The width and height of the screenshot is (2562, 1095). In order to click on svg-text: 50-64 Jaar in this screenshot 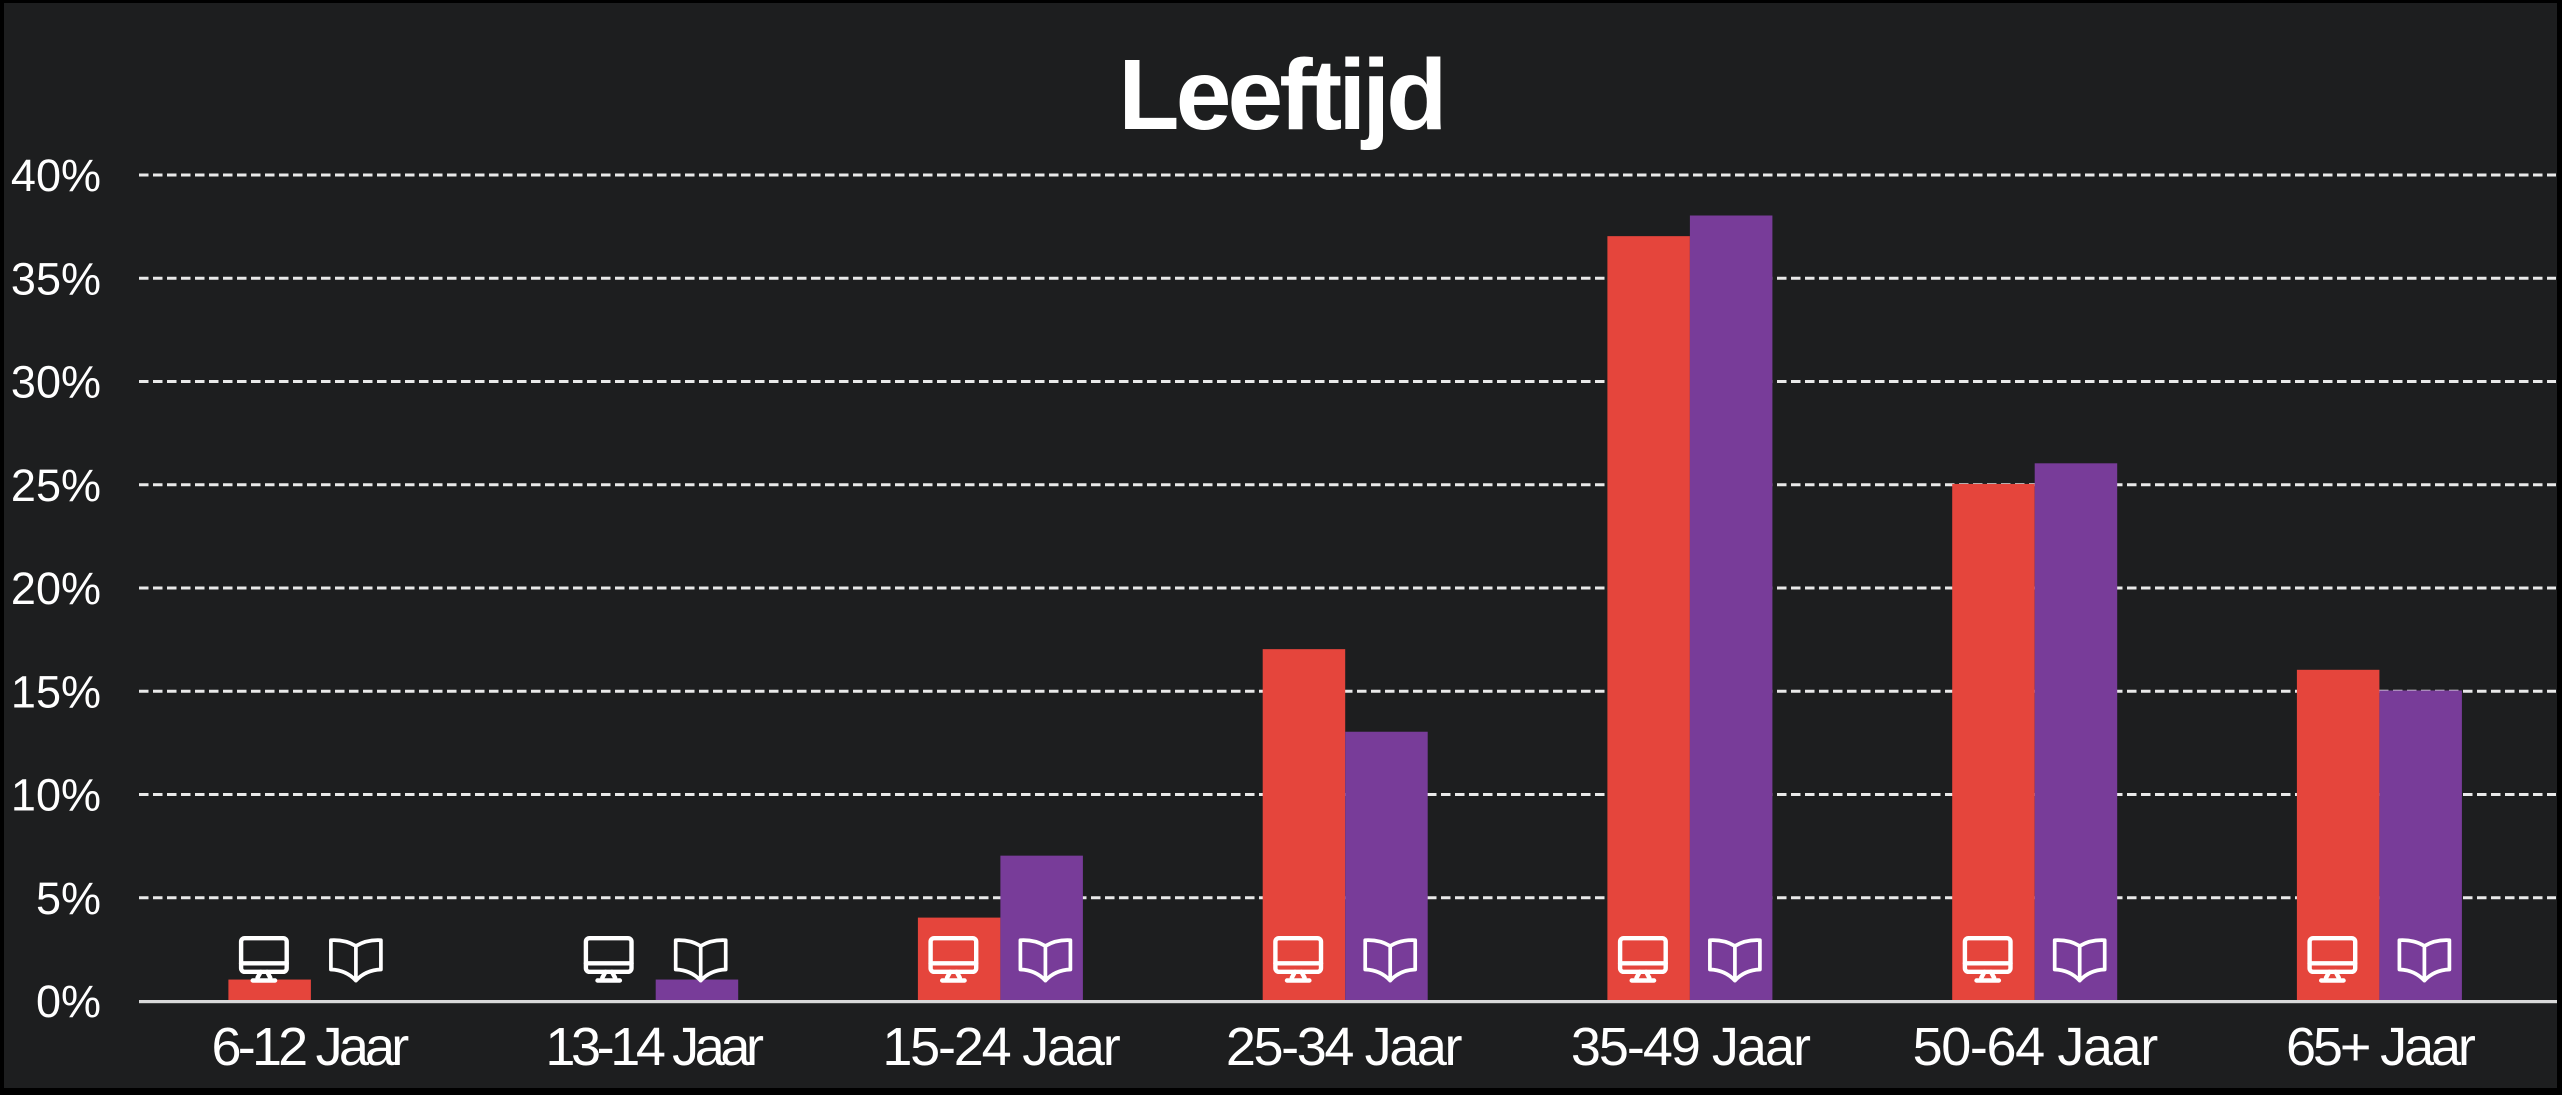, I will do `click(2036, 1047)`.